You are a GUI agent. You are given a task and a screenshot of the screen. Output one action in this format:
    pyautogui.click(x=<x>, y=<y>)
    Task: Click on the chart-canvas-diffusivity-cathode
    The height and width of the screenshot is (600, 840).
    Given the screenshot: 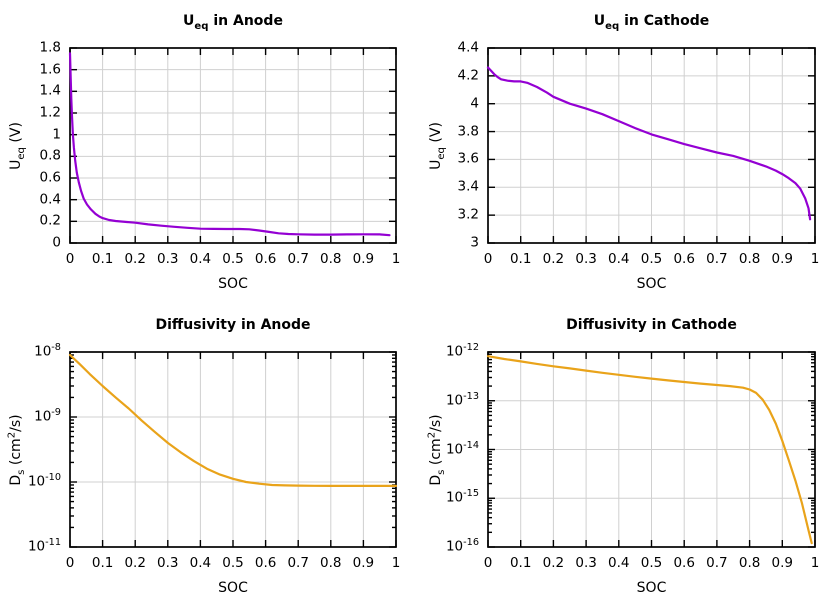 What is the action you would take?
    pyautogui.click(x=651, y=449)
    